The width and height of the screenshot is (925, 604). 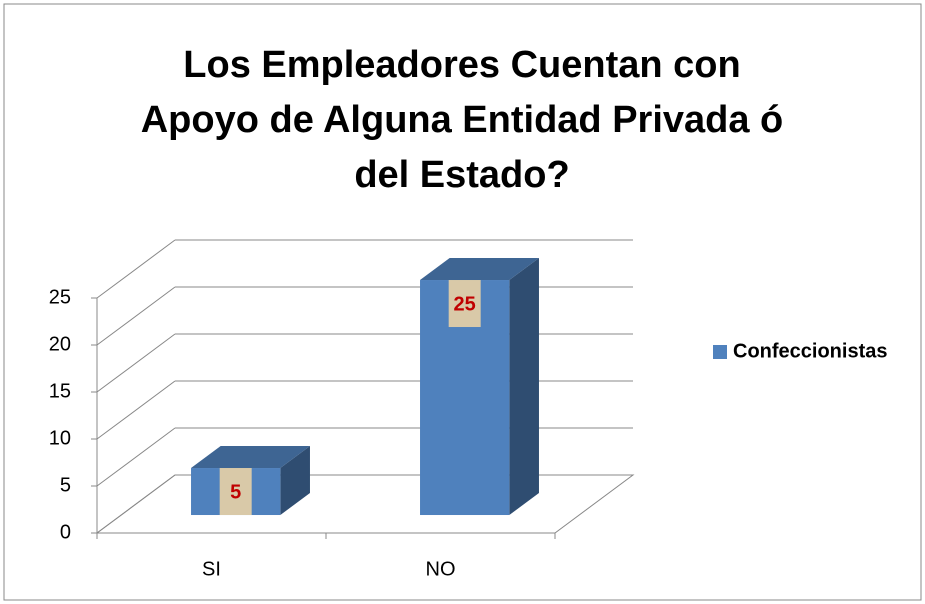 What do you see at coordinates (60, 438) in the screenshot?
I see `y-tick-label: 10` at bounding box center [60, 438].